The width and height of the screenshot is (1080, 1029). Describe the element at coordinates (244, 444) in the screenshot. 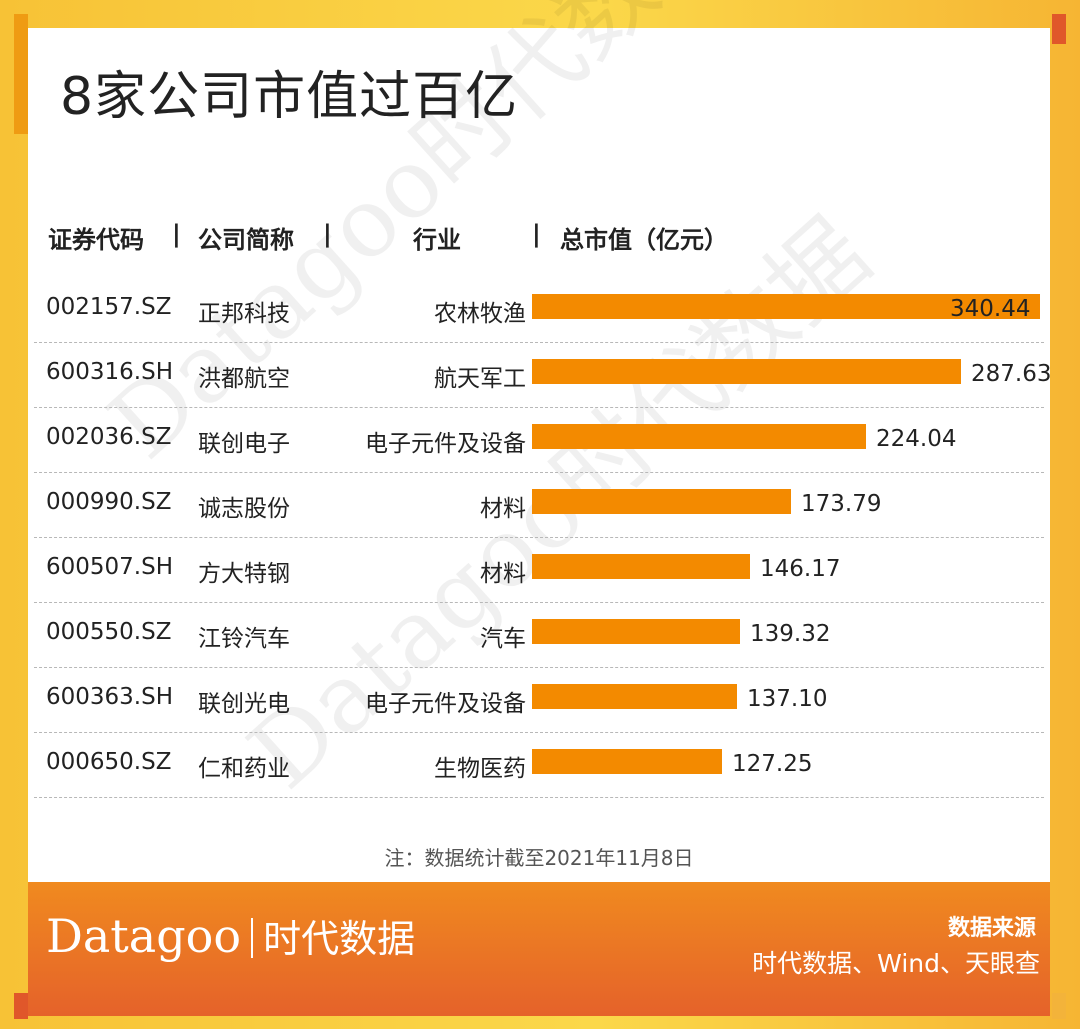

I see `company-name: 联创电子` at that location.